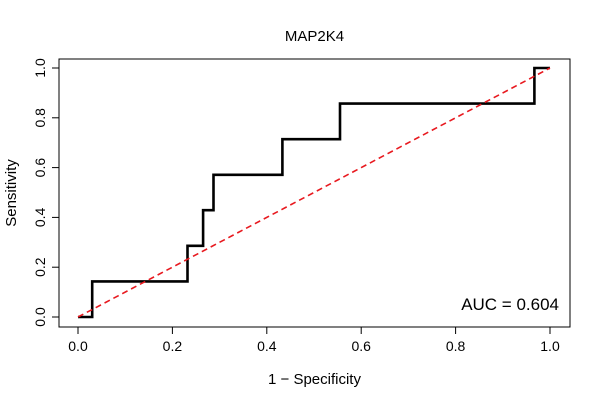 The height and width of the screenshot is (400, 600). What do you see at coordinates (40, 168) in the screenshot?
I see `y-tick-label: 0.6` at bounding box center [40, 168].